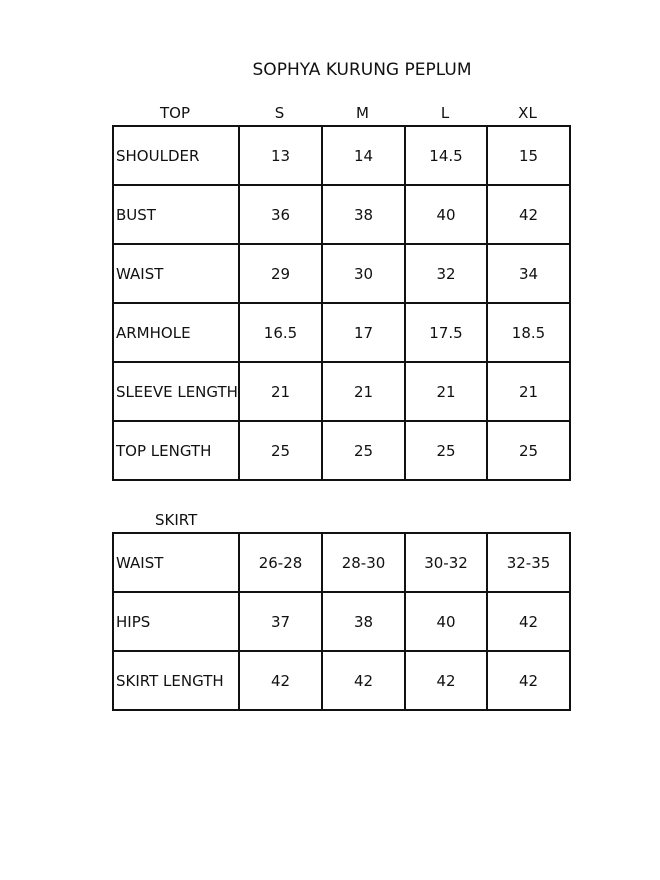 The height and width of the screenshot is (880, 660). I want to click on size-header: M, so click(362, 113).